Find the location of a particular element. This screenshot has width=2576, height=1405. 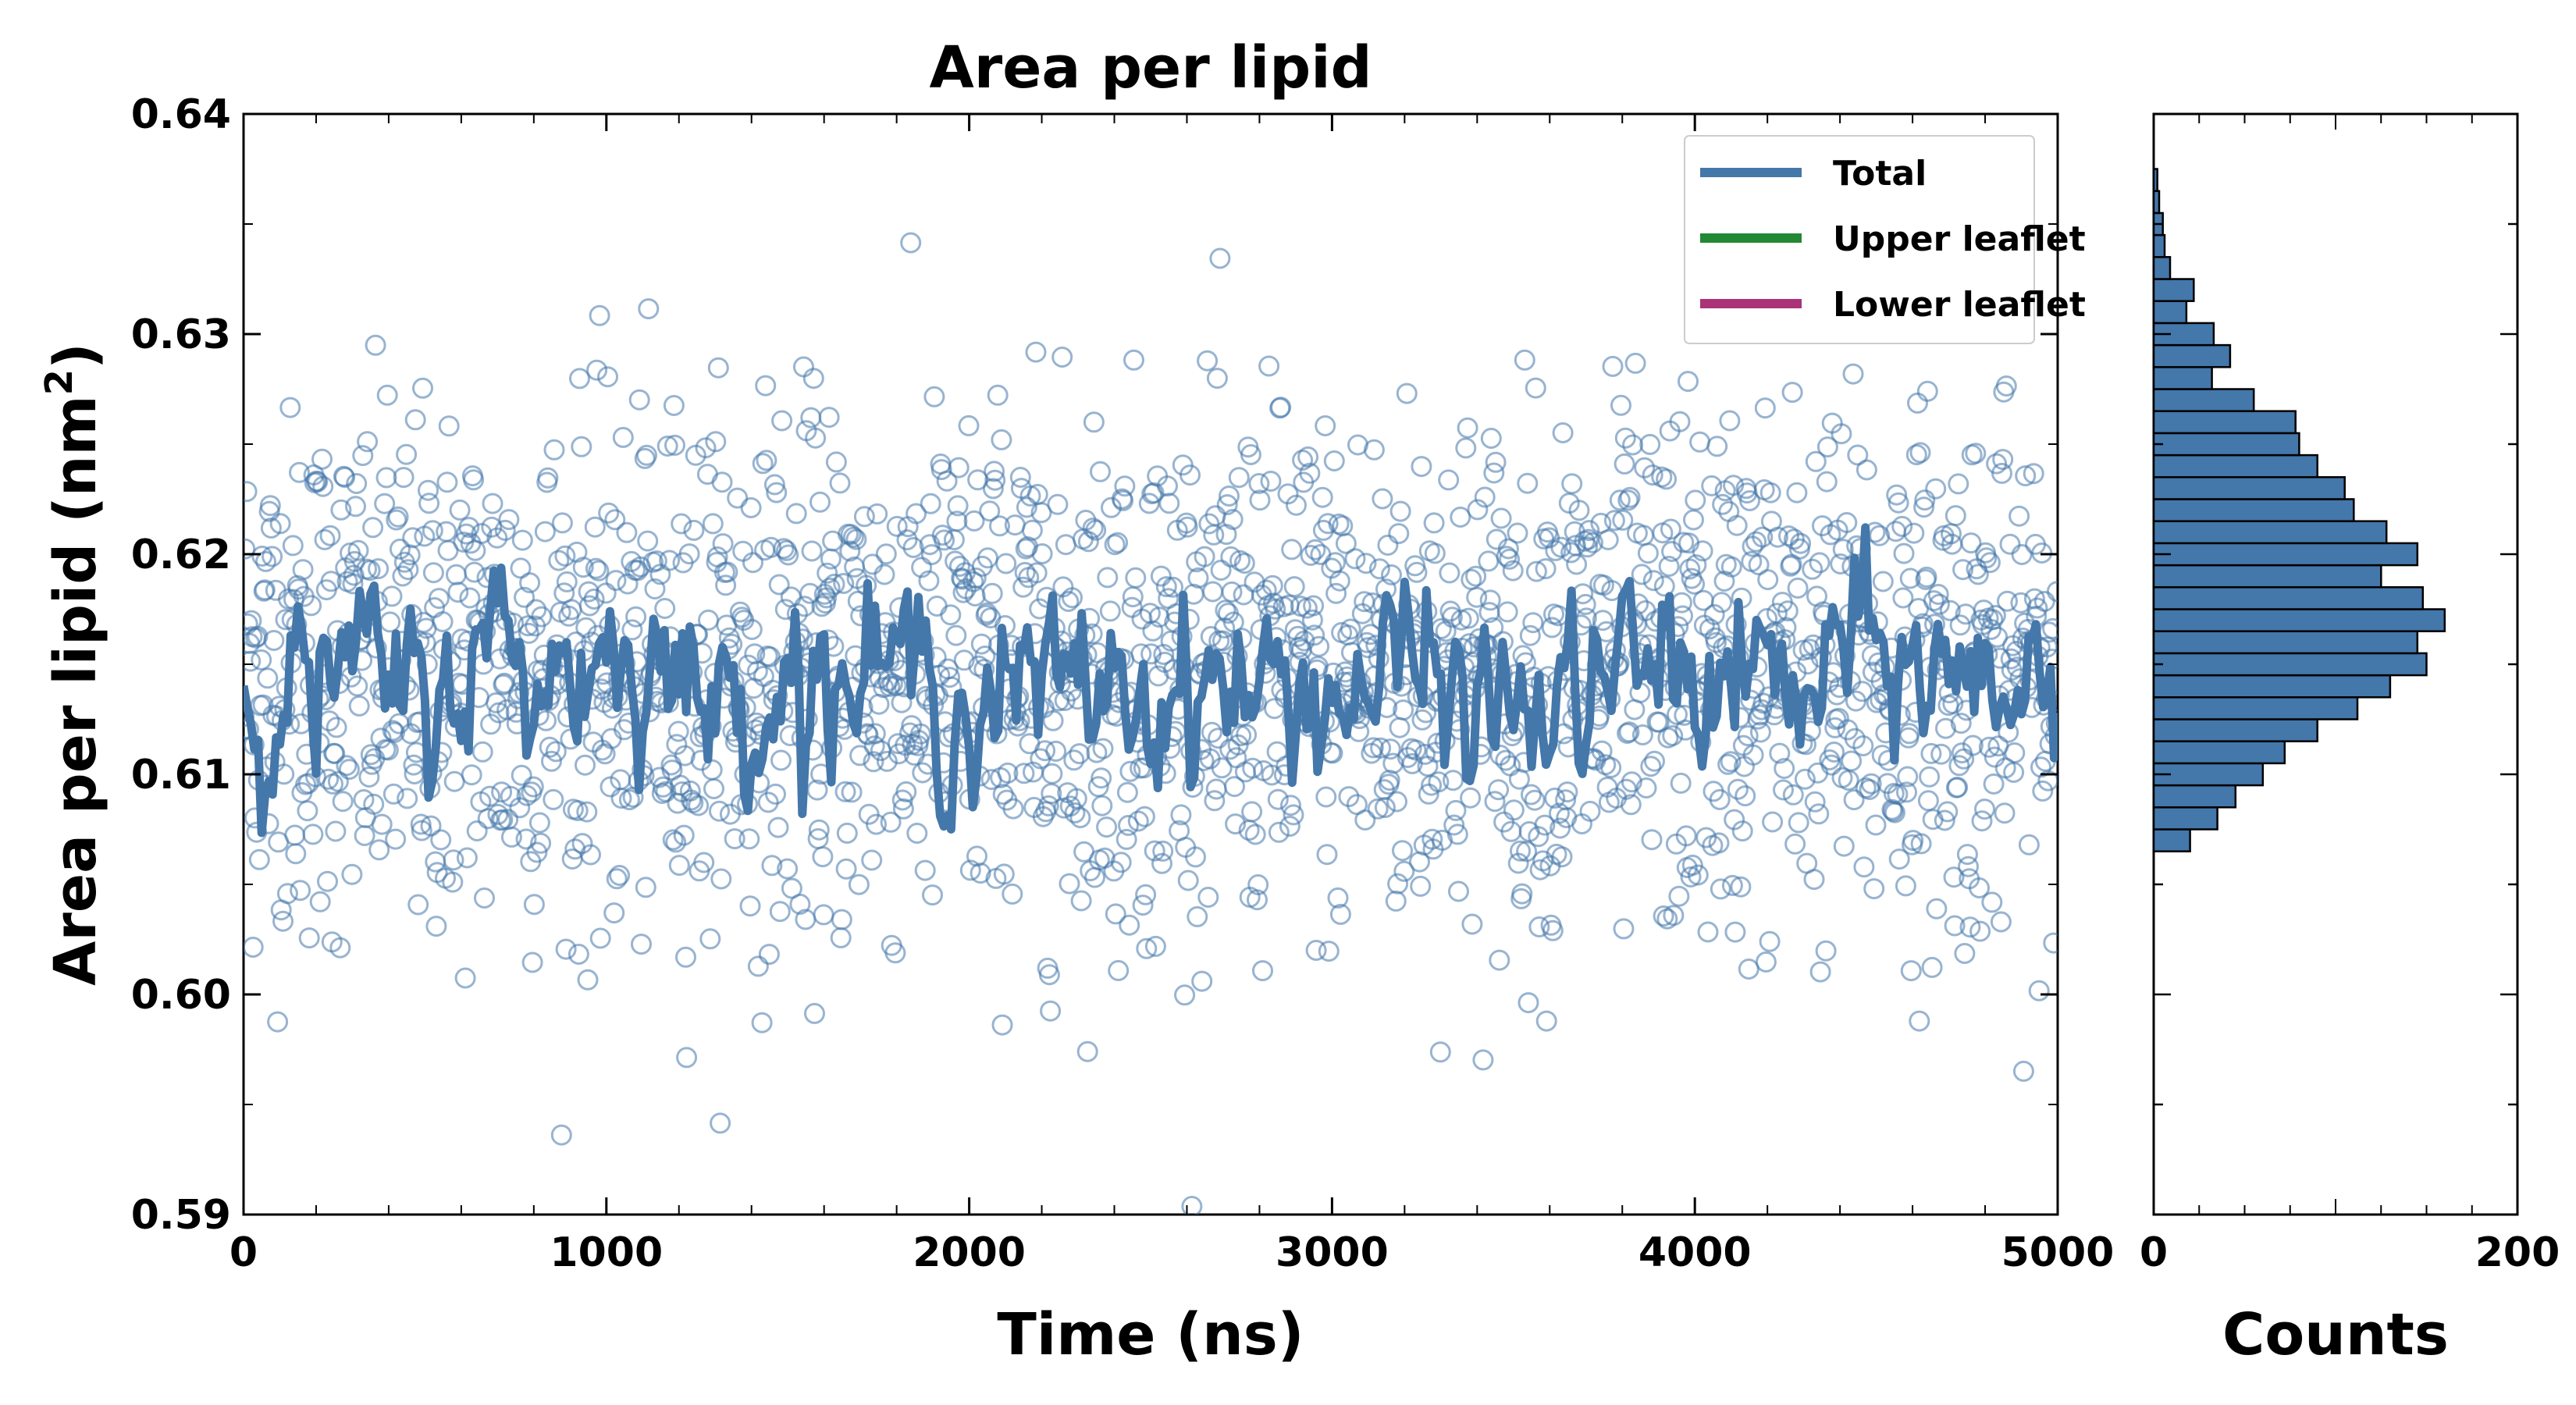

y-axis-title-main: Area per lipid (nm is located at coordinates (75, 690).